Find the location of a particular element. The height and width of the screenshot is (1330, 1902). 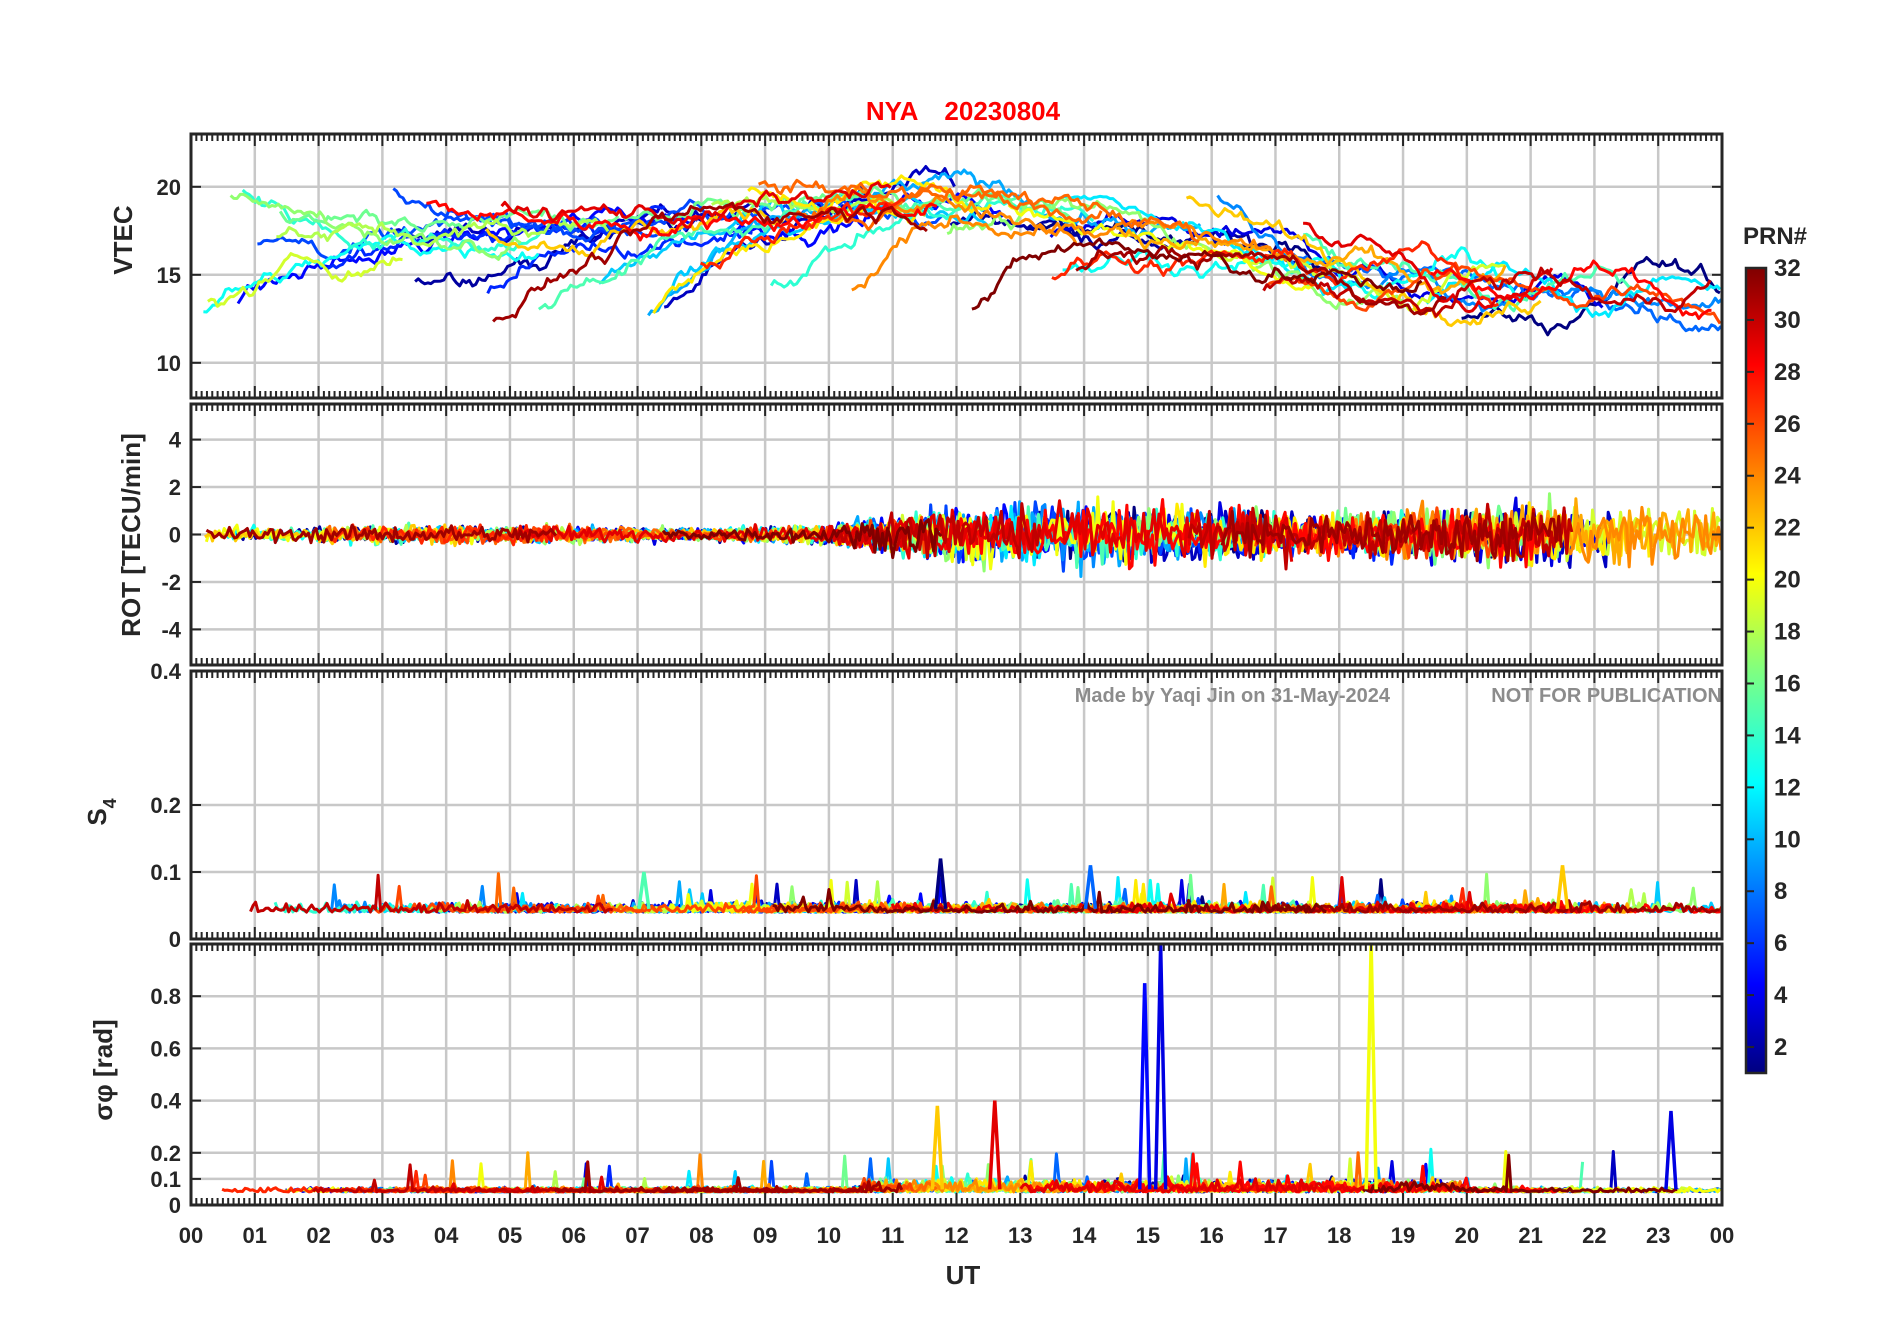

colorbar-tick-label: 32 is located at coordinates (1787, 268).